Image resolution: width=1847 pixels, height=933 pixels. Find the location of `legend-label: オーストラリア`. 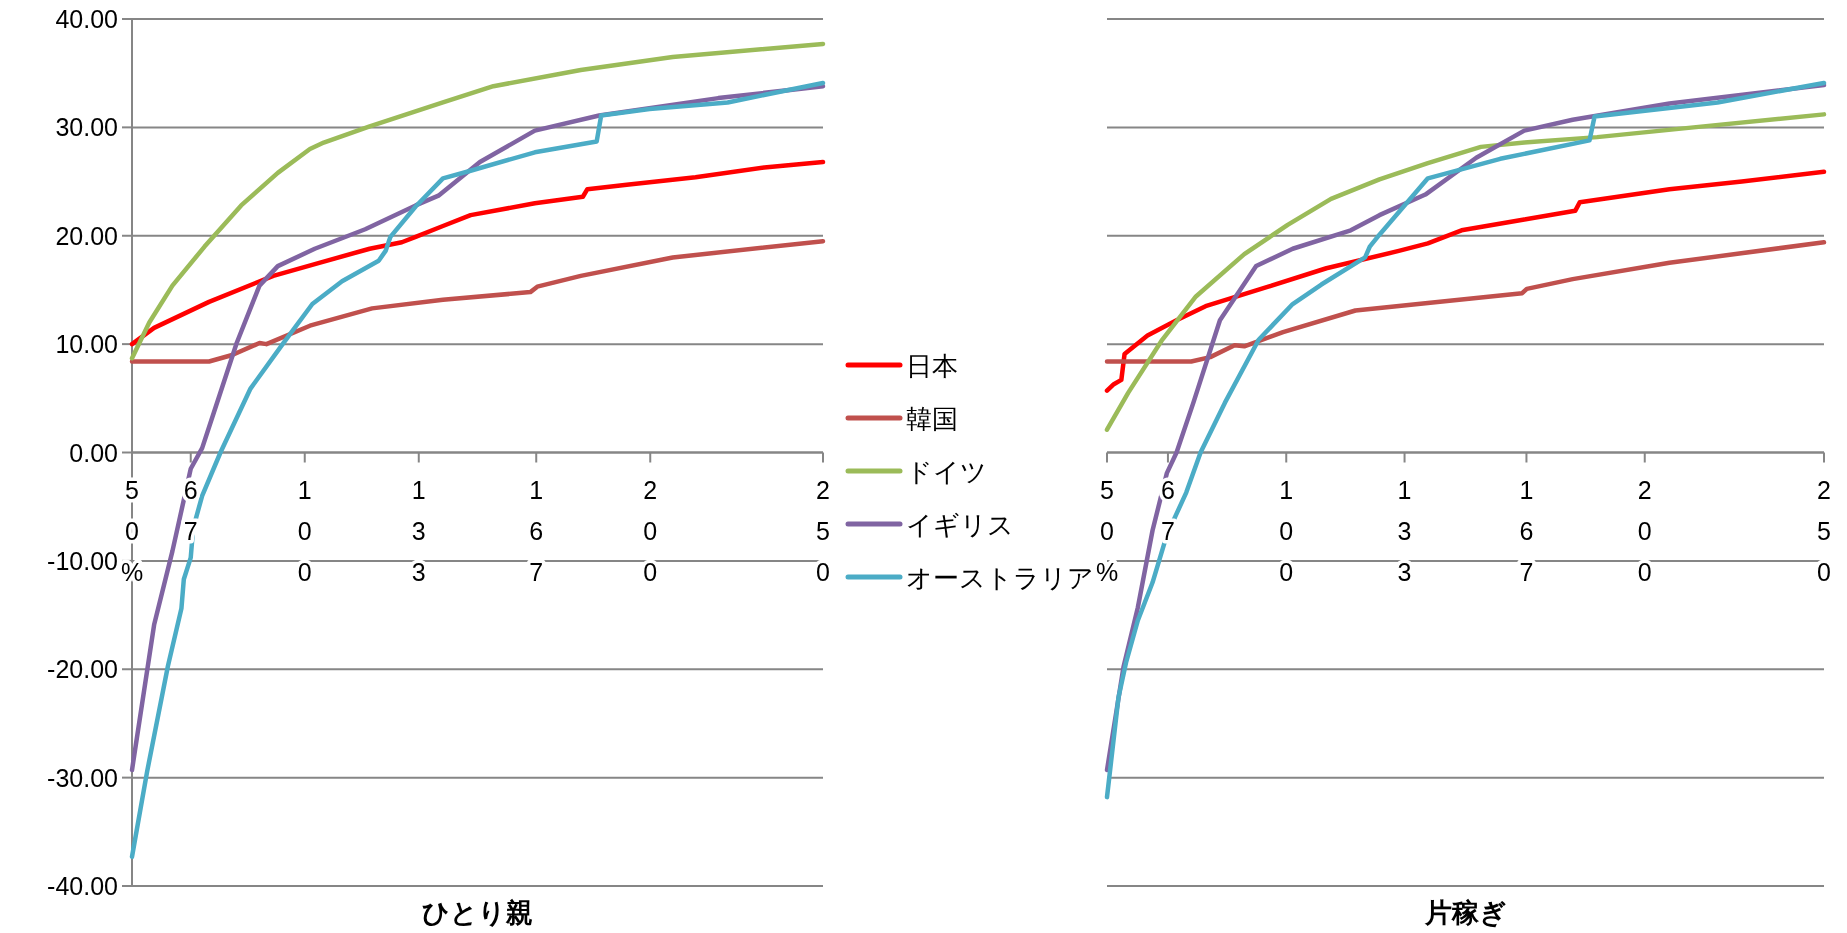

legend-label: オーストラリア is located at coordinates (1000, 578).